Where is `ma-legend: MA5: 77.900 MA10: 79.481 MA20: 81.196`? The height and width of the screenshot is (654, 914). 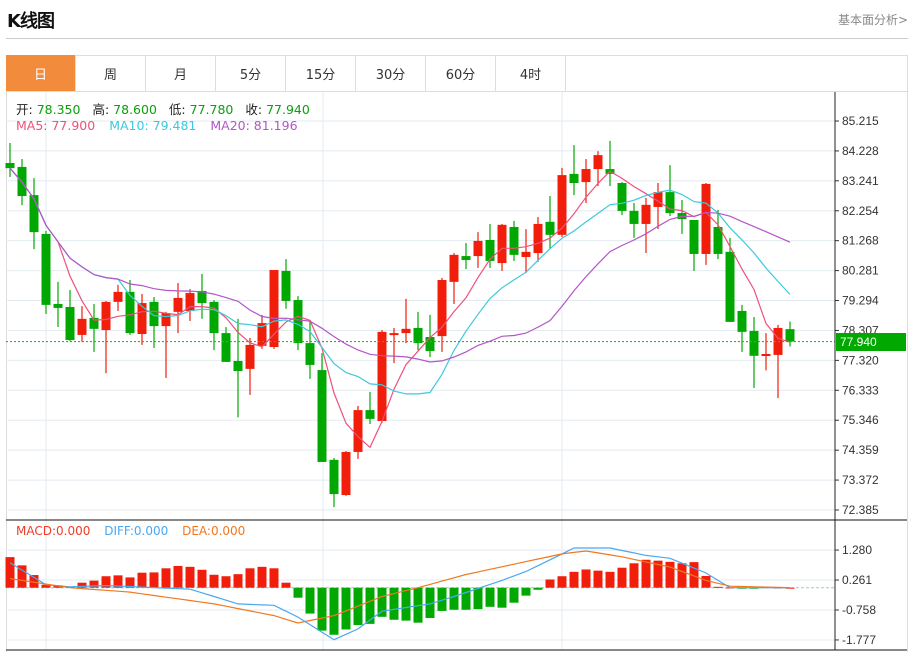
ma-legend: MA5: 77.900 MA10: 79.481 MA20: 81.196 is located at coordinates (159, 125).